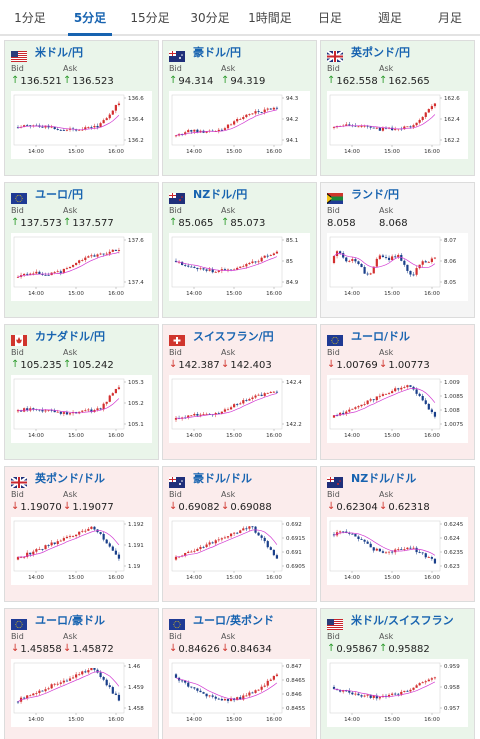  I want to click on za-flag-icon, so click(335, 198).